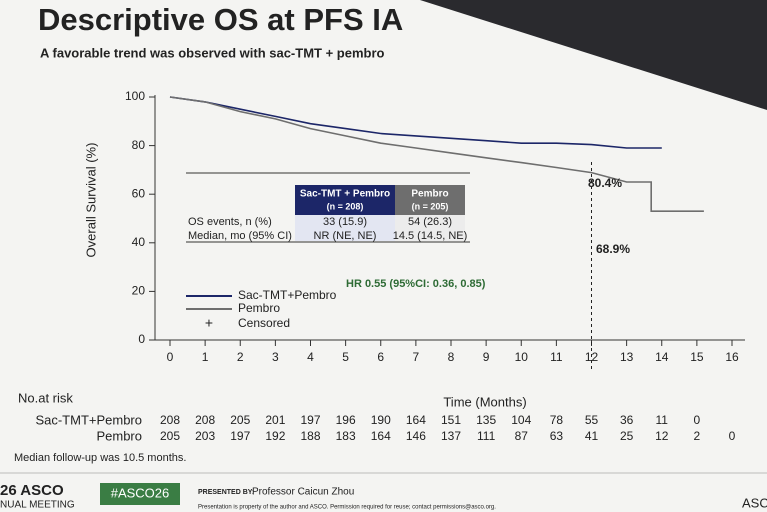  What do you see at coordinates (486, 436) in the screenshot?
I see `at-risk-count: 111` at bounding box center [486, 436].